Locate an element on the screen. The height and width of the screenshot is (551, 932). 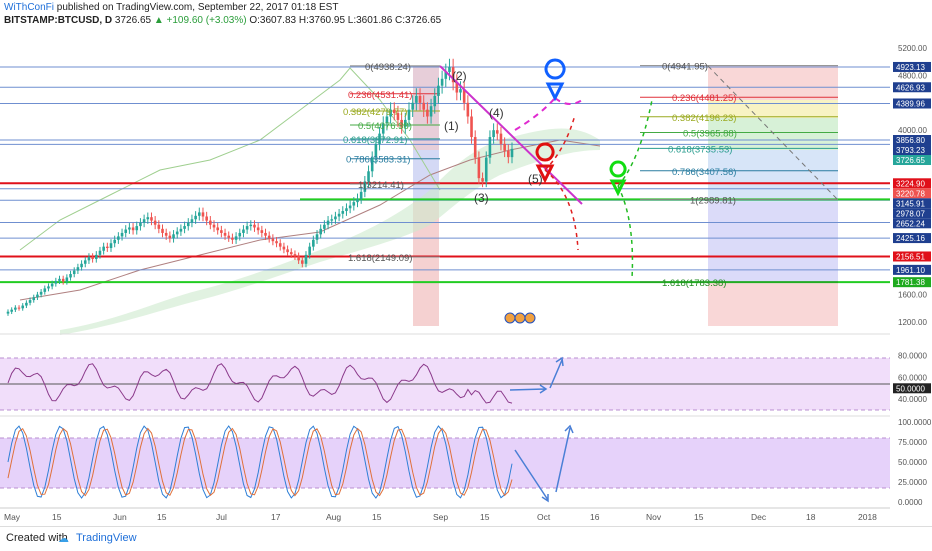
time-tick: 15 is located at coordinates (57, 517).